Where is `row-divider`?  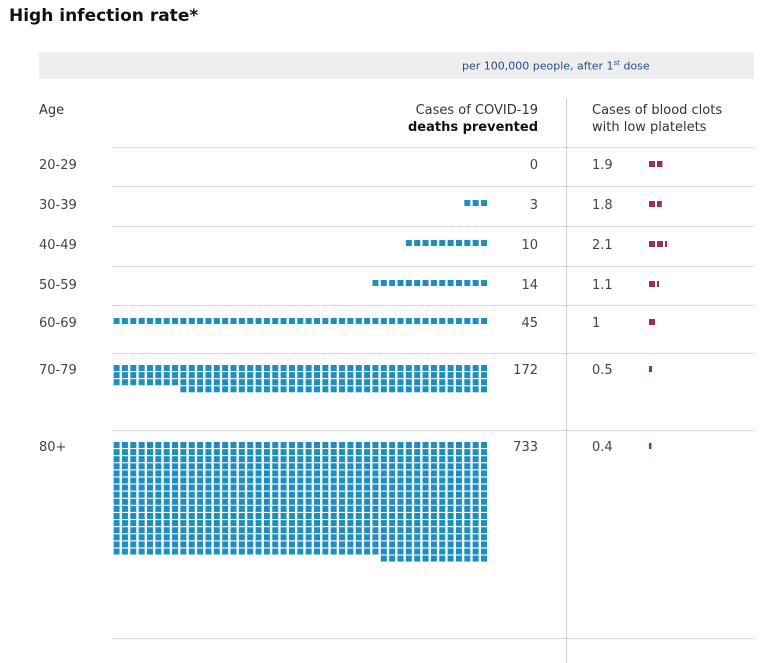 row-divider is located at coordinates (433, 226).